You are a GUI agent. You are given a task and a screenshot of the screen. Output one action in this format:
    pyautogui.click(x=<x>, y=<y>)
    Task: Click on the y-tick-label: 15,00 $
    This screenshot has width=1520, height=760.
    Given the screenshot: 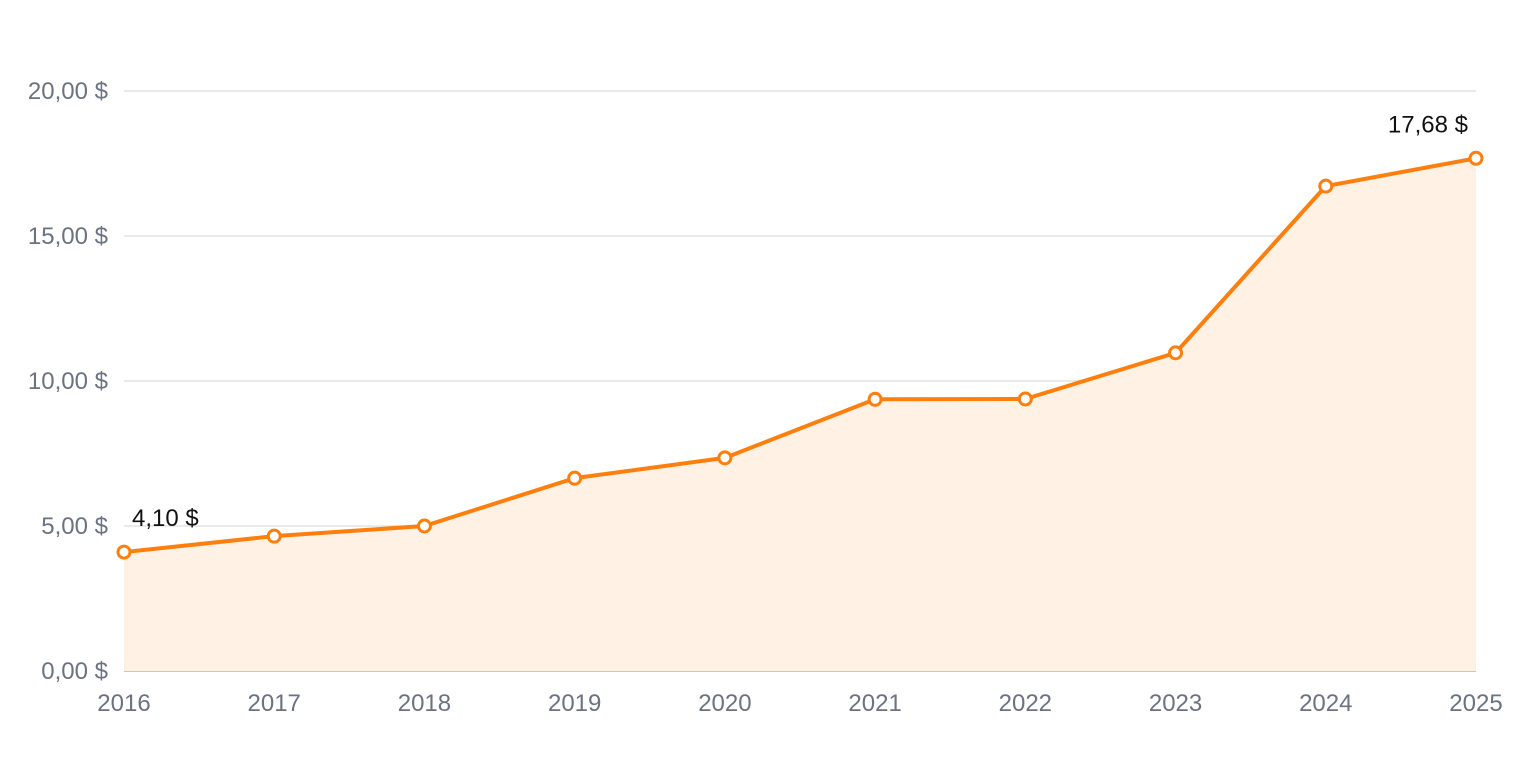 What is the action you would take?
    pyautogui.click(x=68, y=236)
    